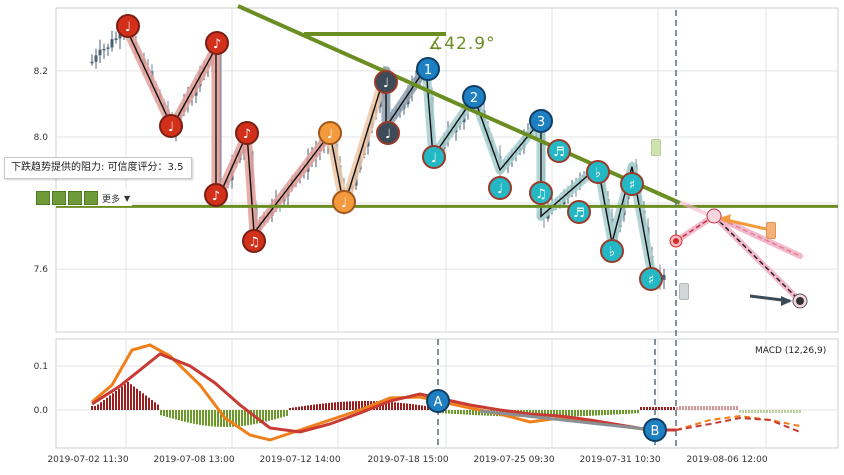  What do you see at coordinates (474, 97) in the screenshot?
I see `wave-peak-marker` at bounding box center [474, 97].